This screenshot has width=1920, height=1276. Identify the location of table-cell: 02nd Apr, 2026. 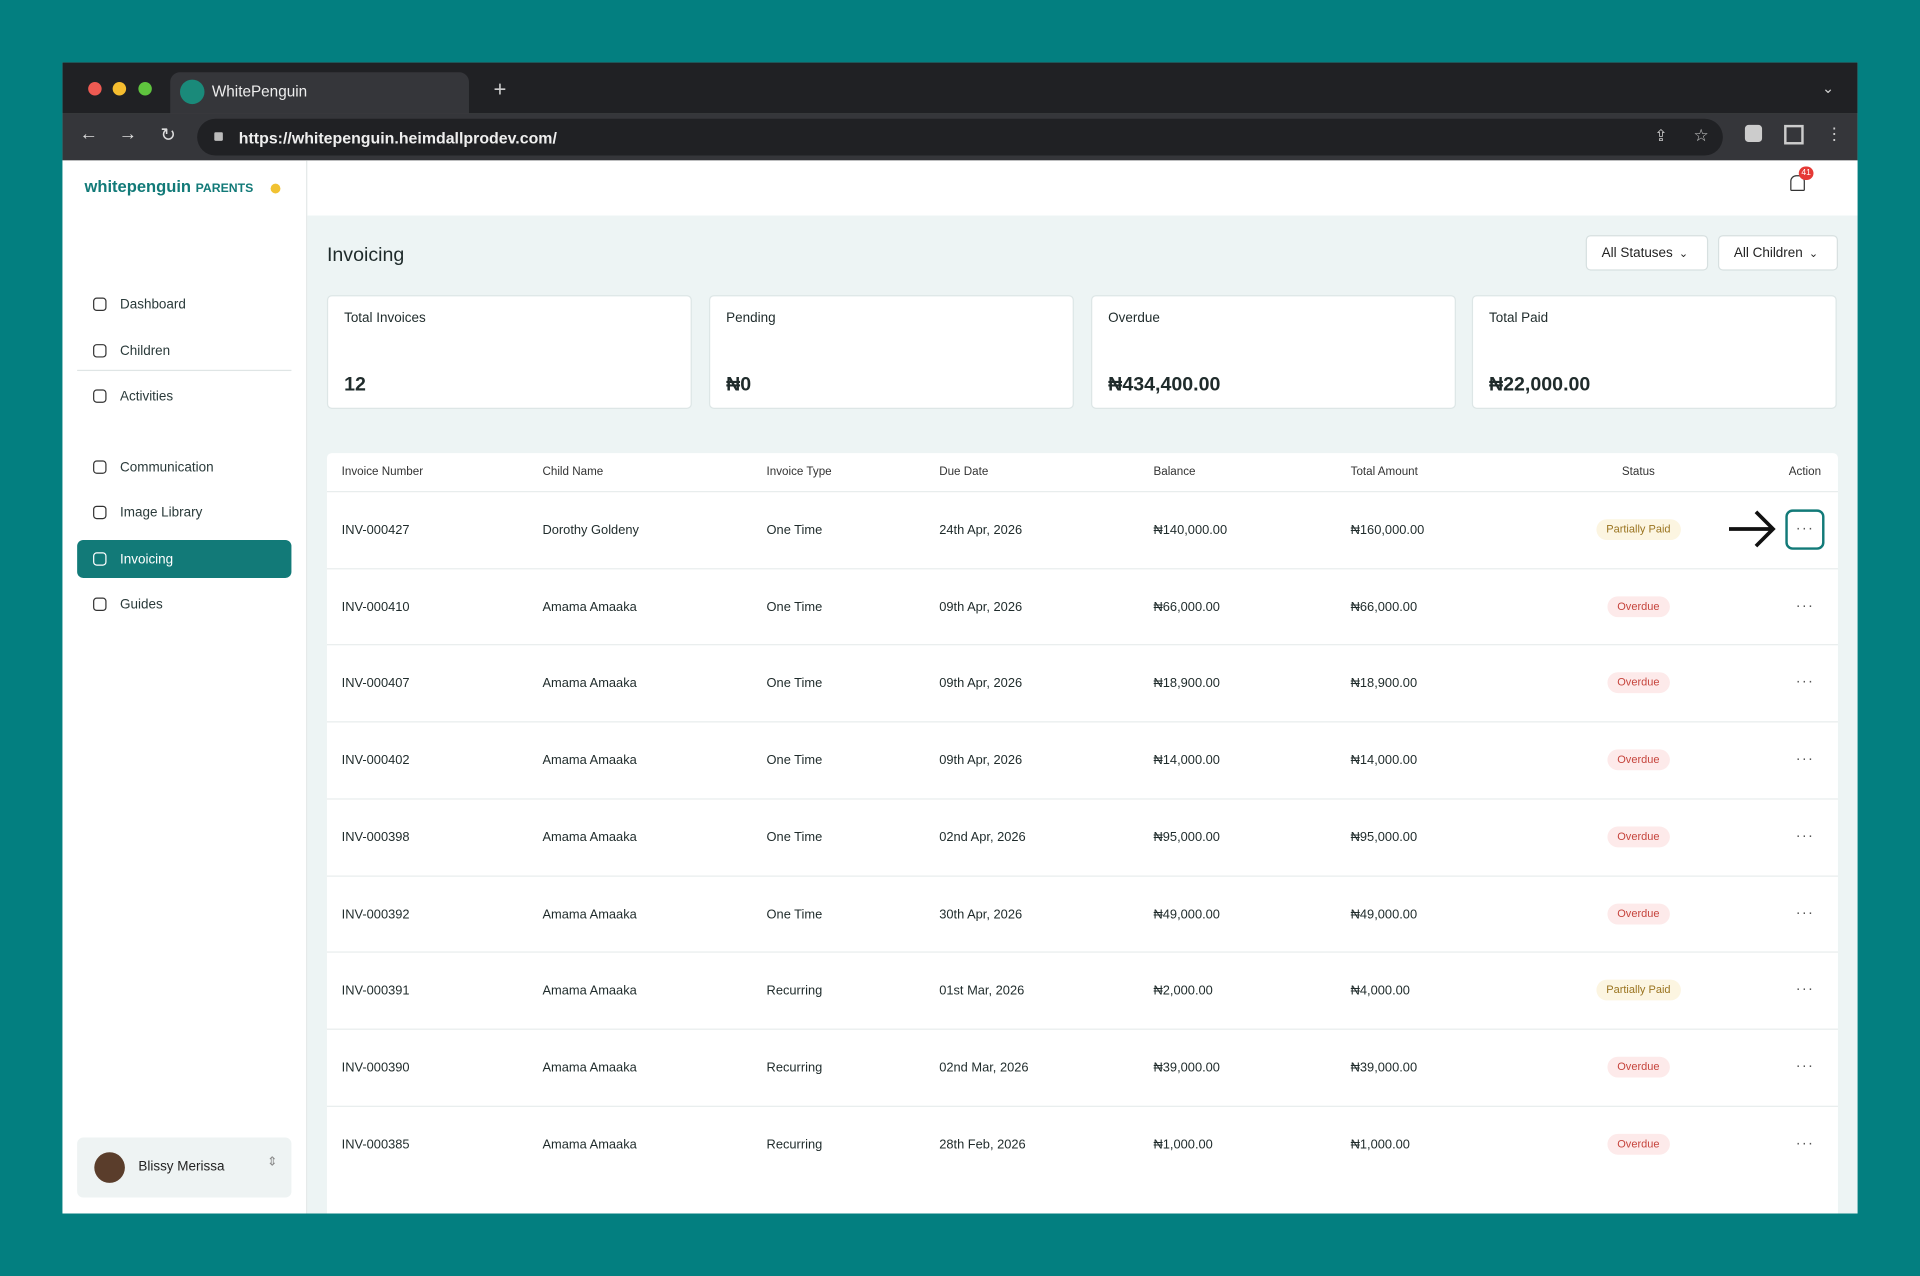
(982, 837).